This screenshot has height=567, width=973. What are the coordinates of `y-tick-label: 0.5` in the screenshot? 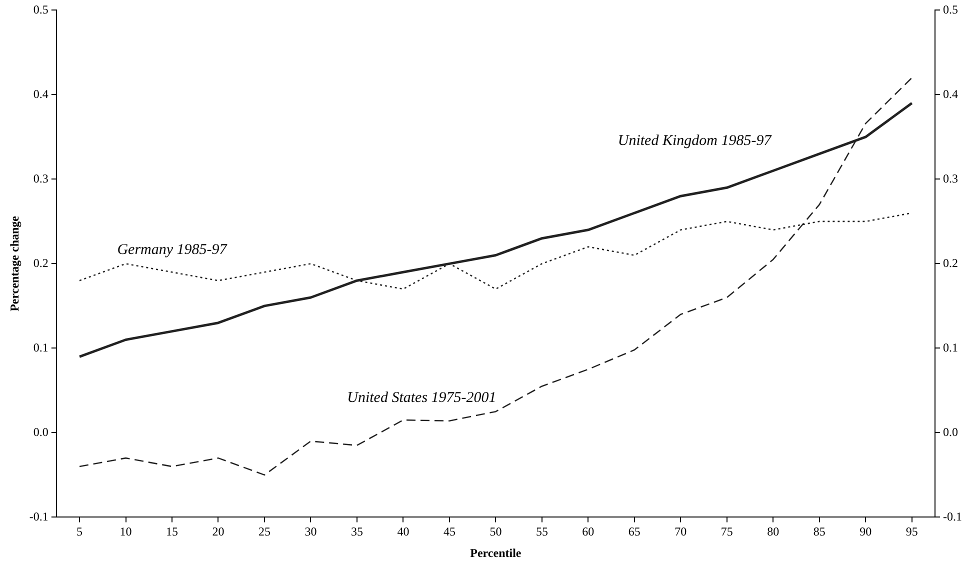 It's located at (40, 9).